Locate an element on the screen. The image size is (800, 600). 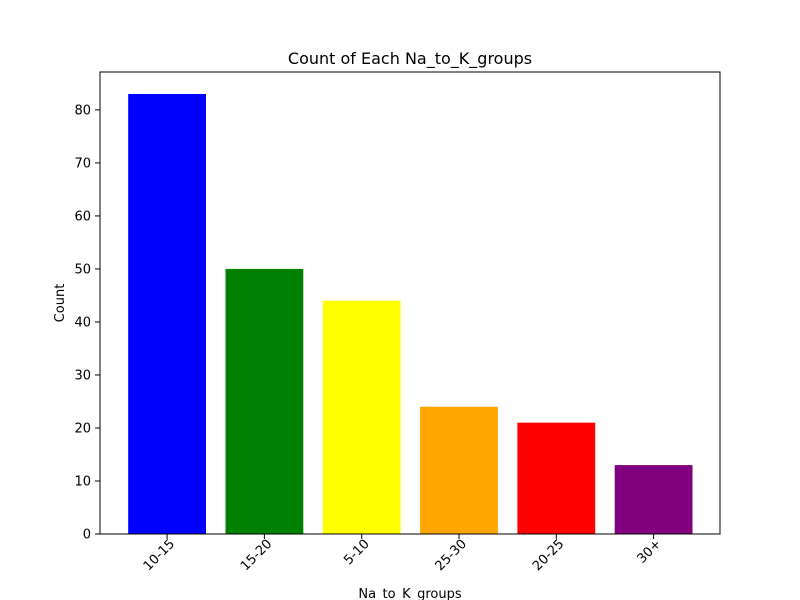
x-tick-label: 10-15 is located at coordinates (159, 555).